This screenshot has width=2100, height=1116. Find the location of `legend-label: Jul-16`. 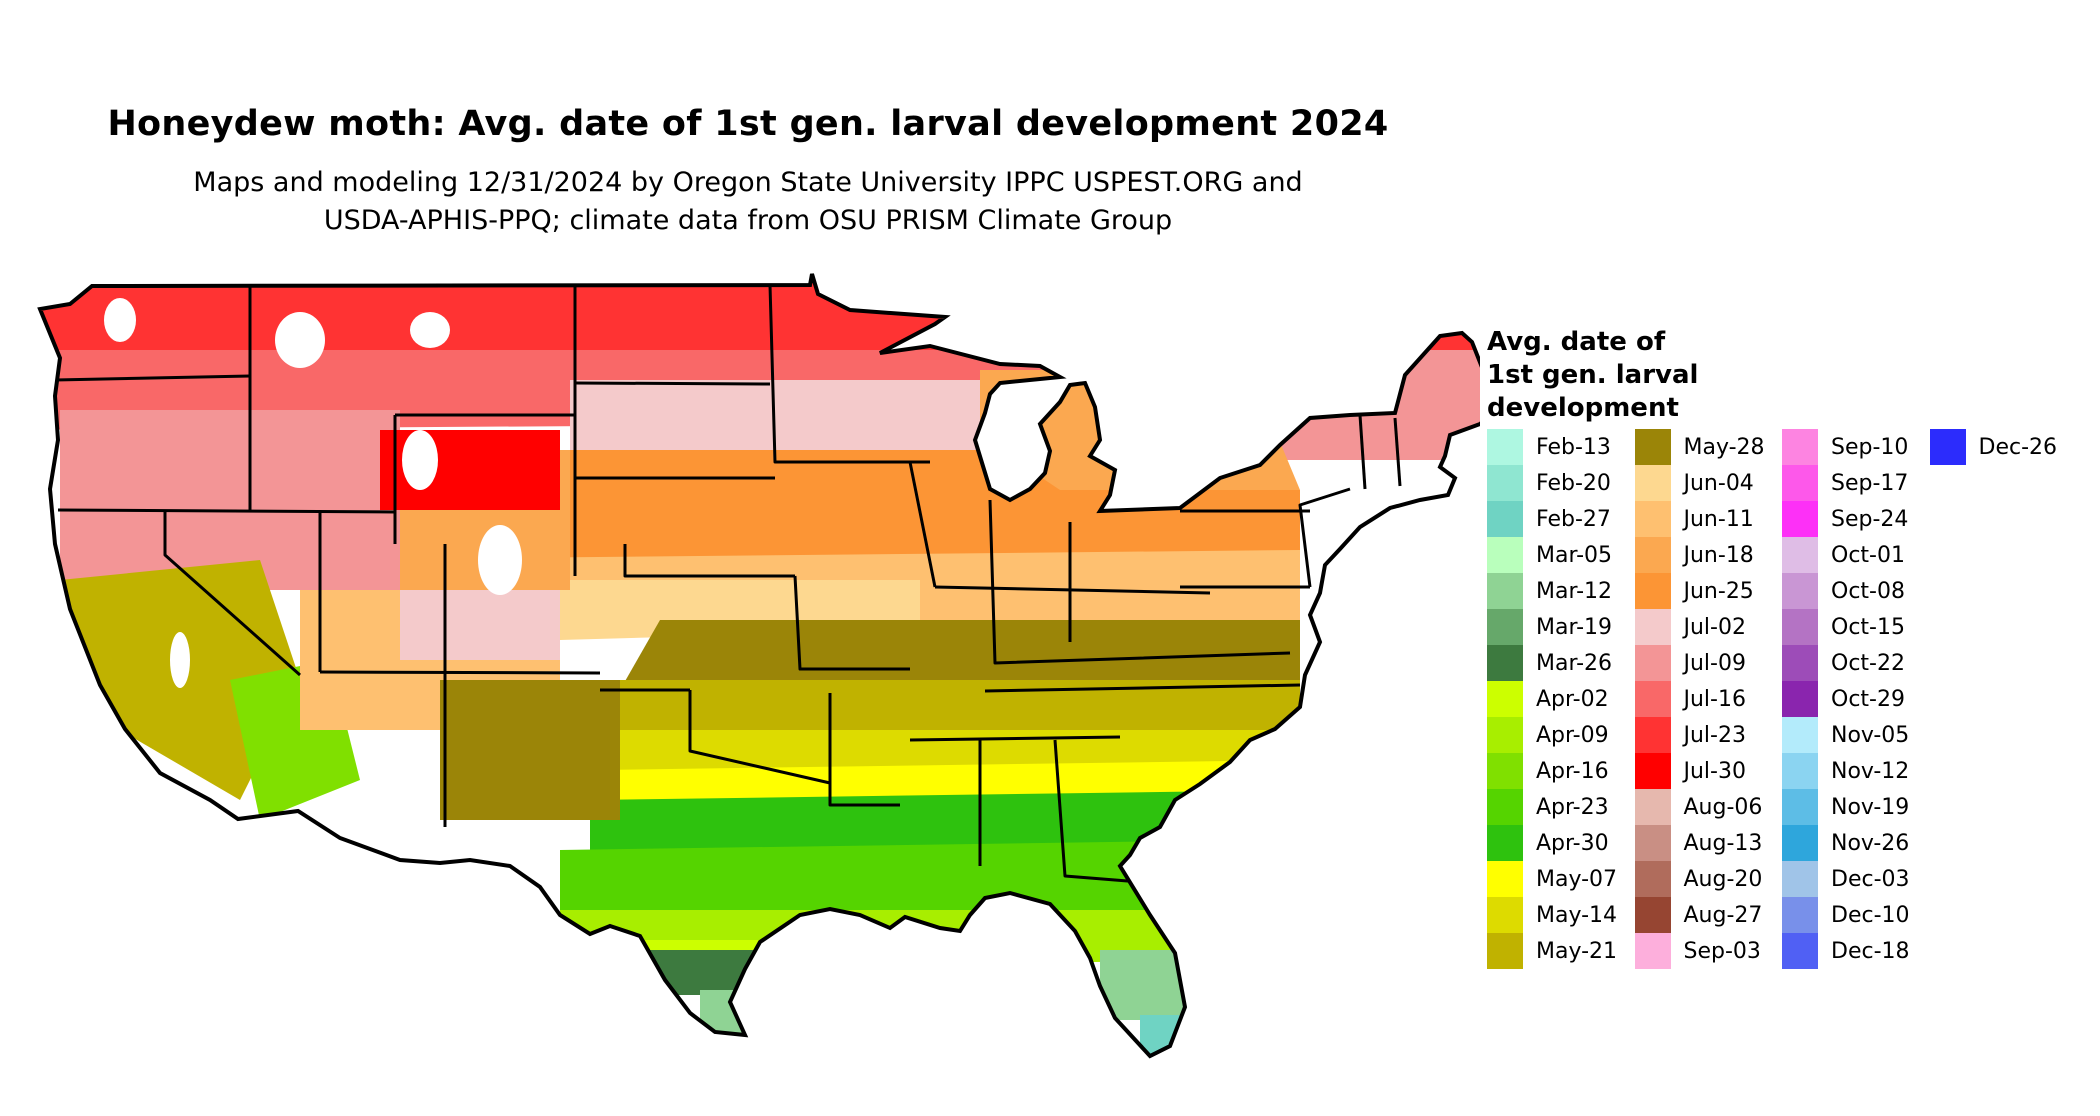

legend-label: Jul-16 is located at coordinates (1714, 699).